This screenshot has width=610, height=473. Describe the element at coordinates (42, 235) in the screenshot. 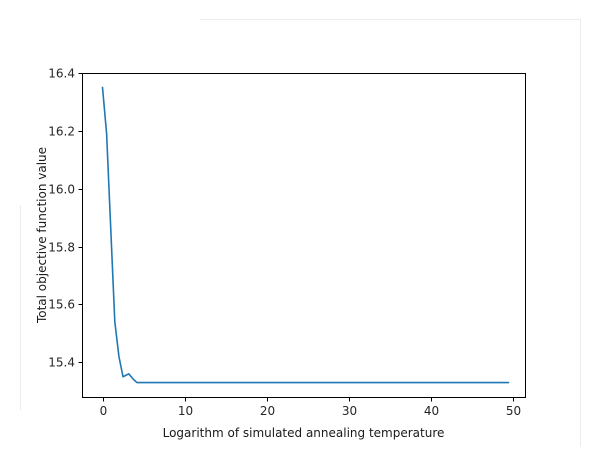

I see `y-axis-label: Total objective function value` at that location.